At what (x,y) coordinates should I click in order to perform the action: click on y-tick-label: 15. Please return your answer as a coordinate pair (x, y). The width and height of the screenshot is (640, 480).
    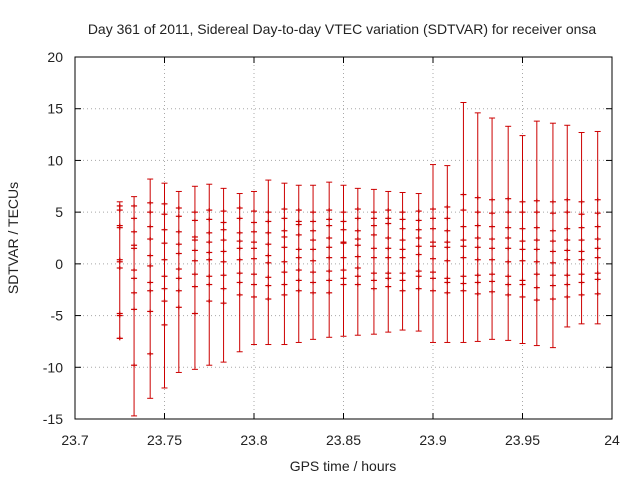
    Looking at the image, I should click on (55, 109).